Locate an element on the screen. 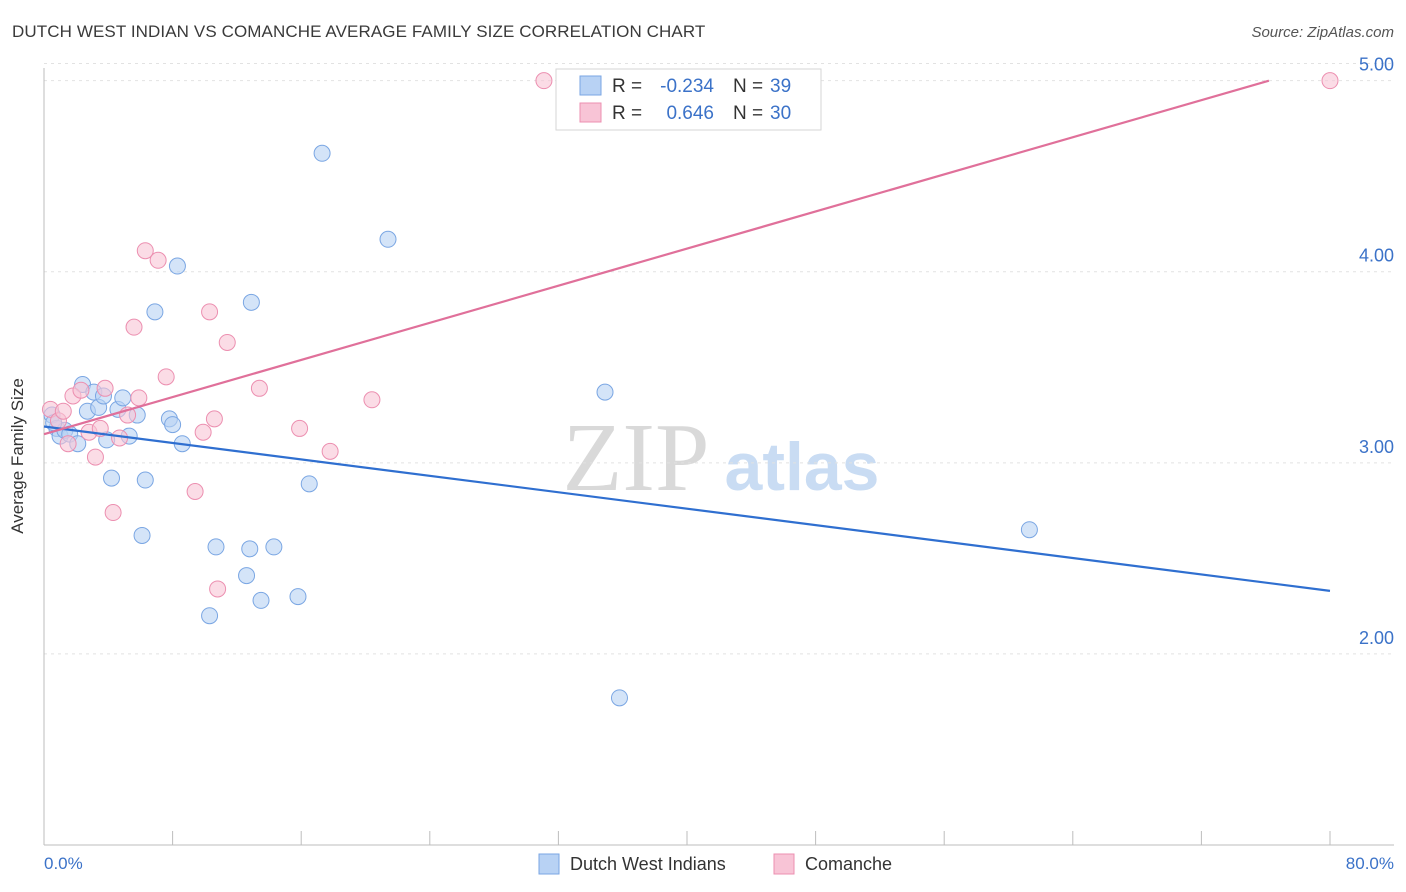 This screenshot has width=1406, height=892. series-legend: Dutch West Indians Comanche is located at coordinates (715, 864).